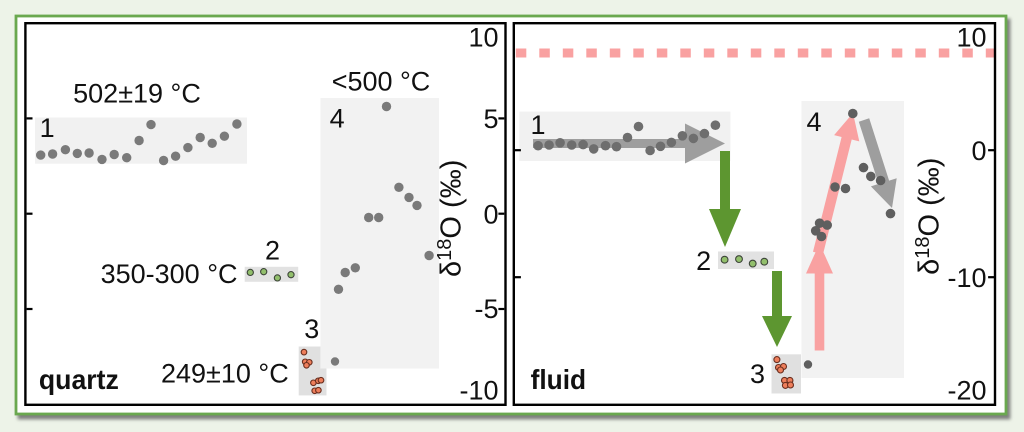 The width and height of the screenshot is (1024, 432). I want to click on svg-text: 502±19 °C, so click(137, 94).